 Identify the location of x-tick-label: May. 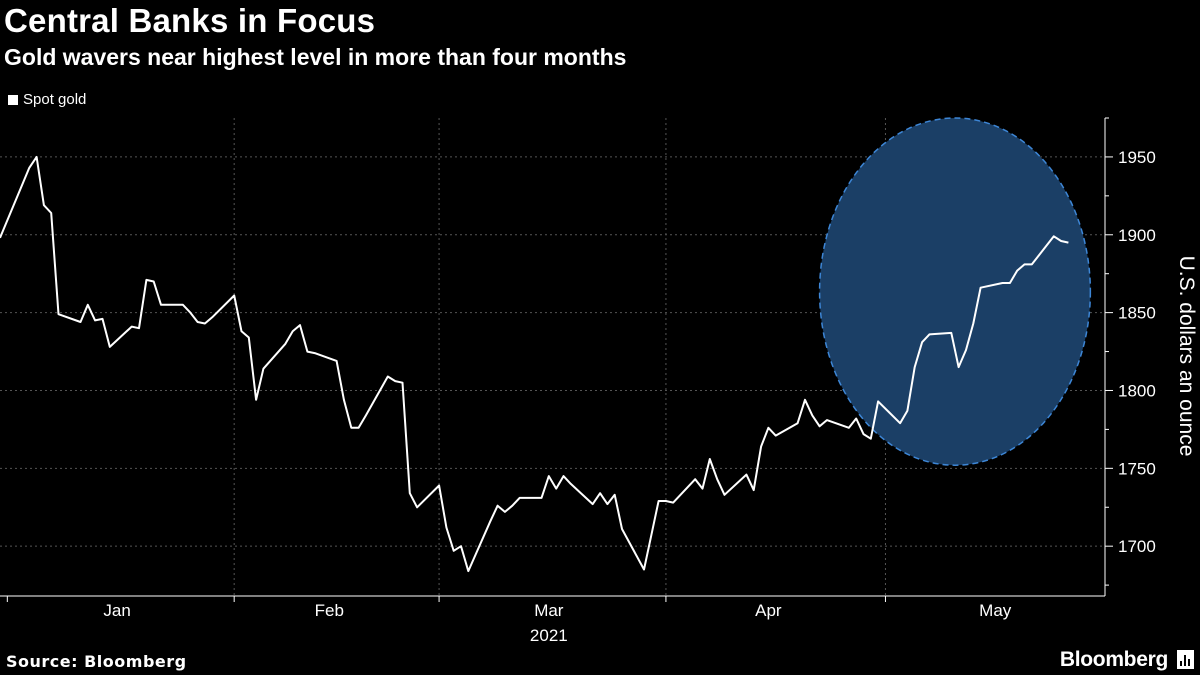
(995, 610).